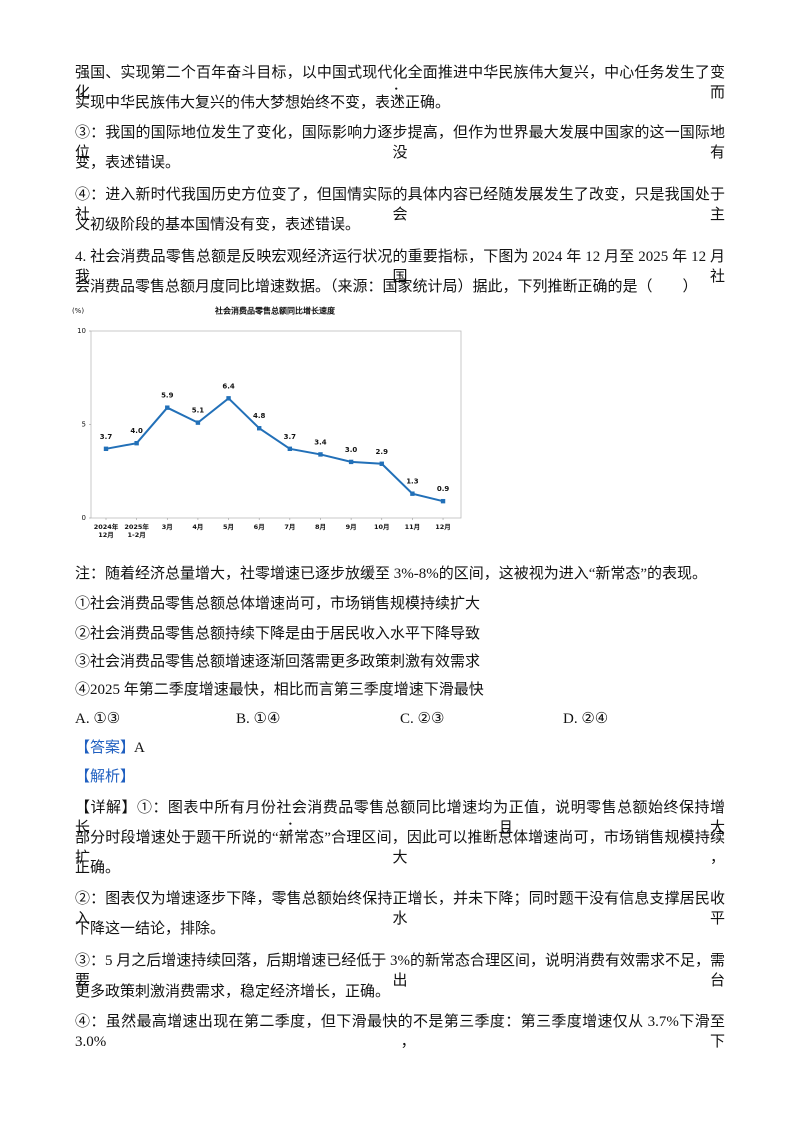 This screenshot has height=1132, width=800. What do you see at coordinates (258, 719) in the screenshot?
I see `option: B. ①④` at bounding box center [258, 719].